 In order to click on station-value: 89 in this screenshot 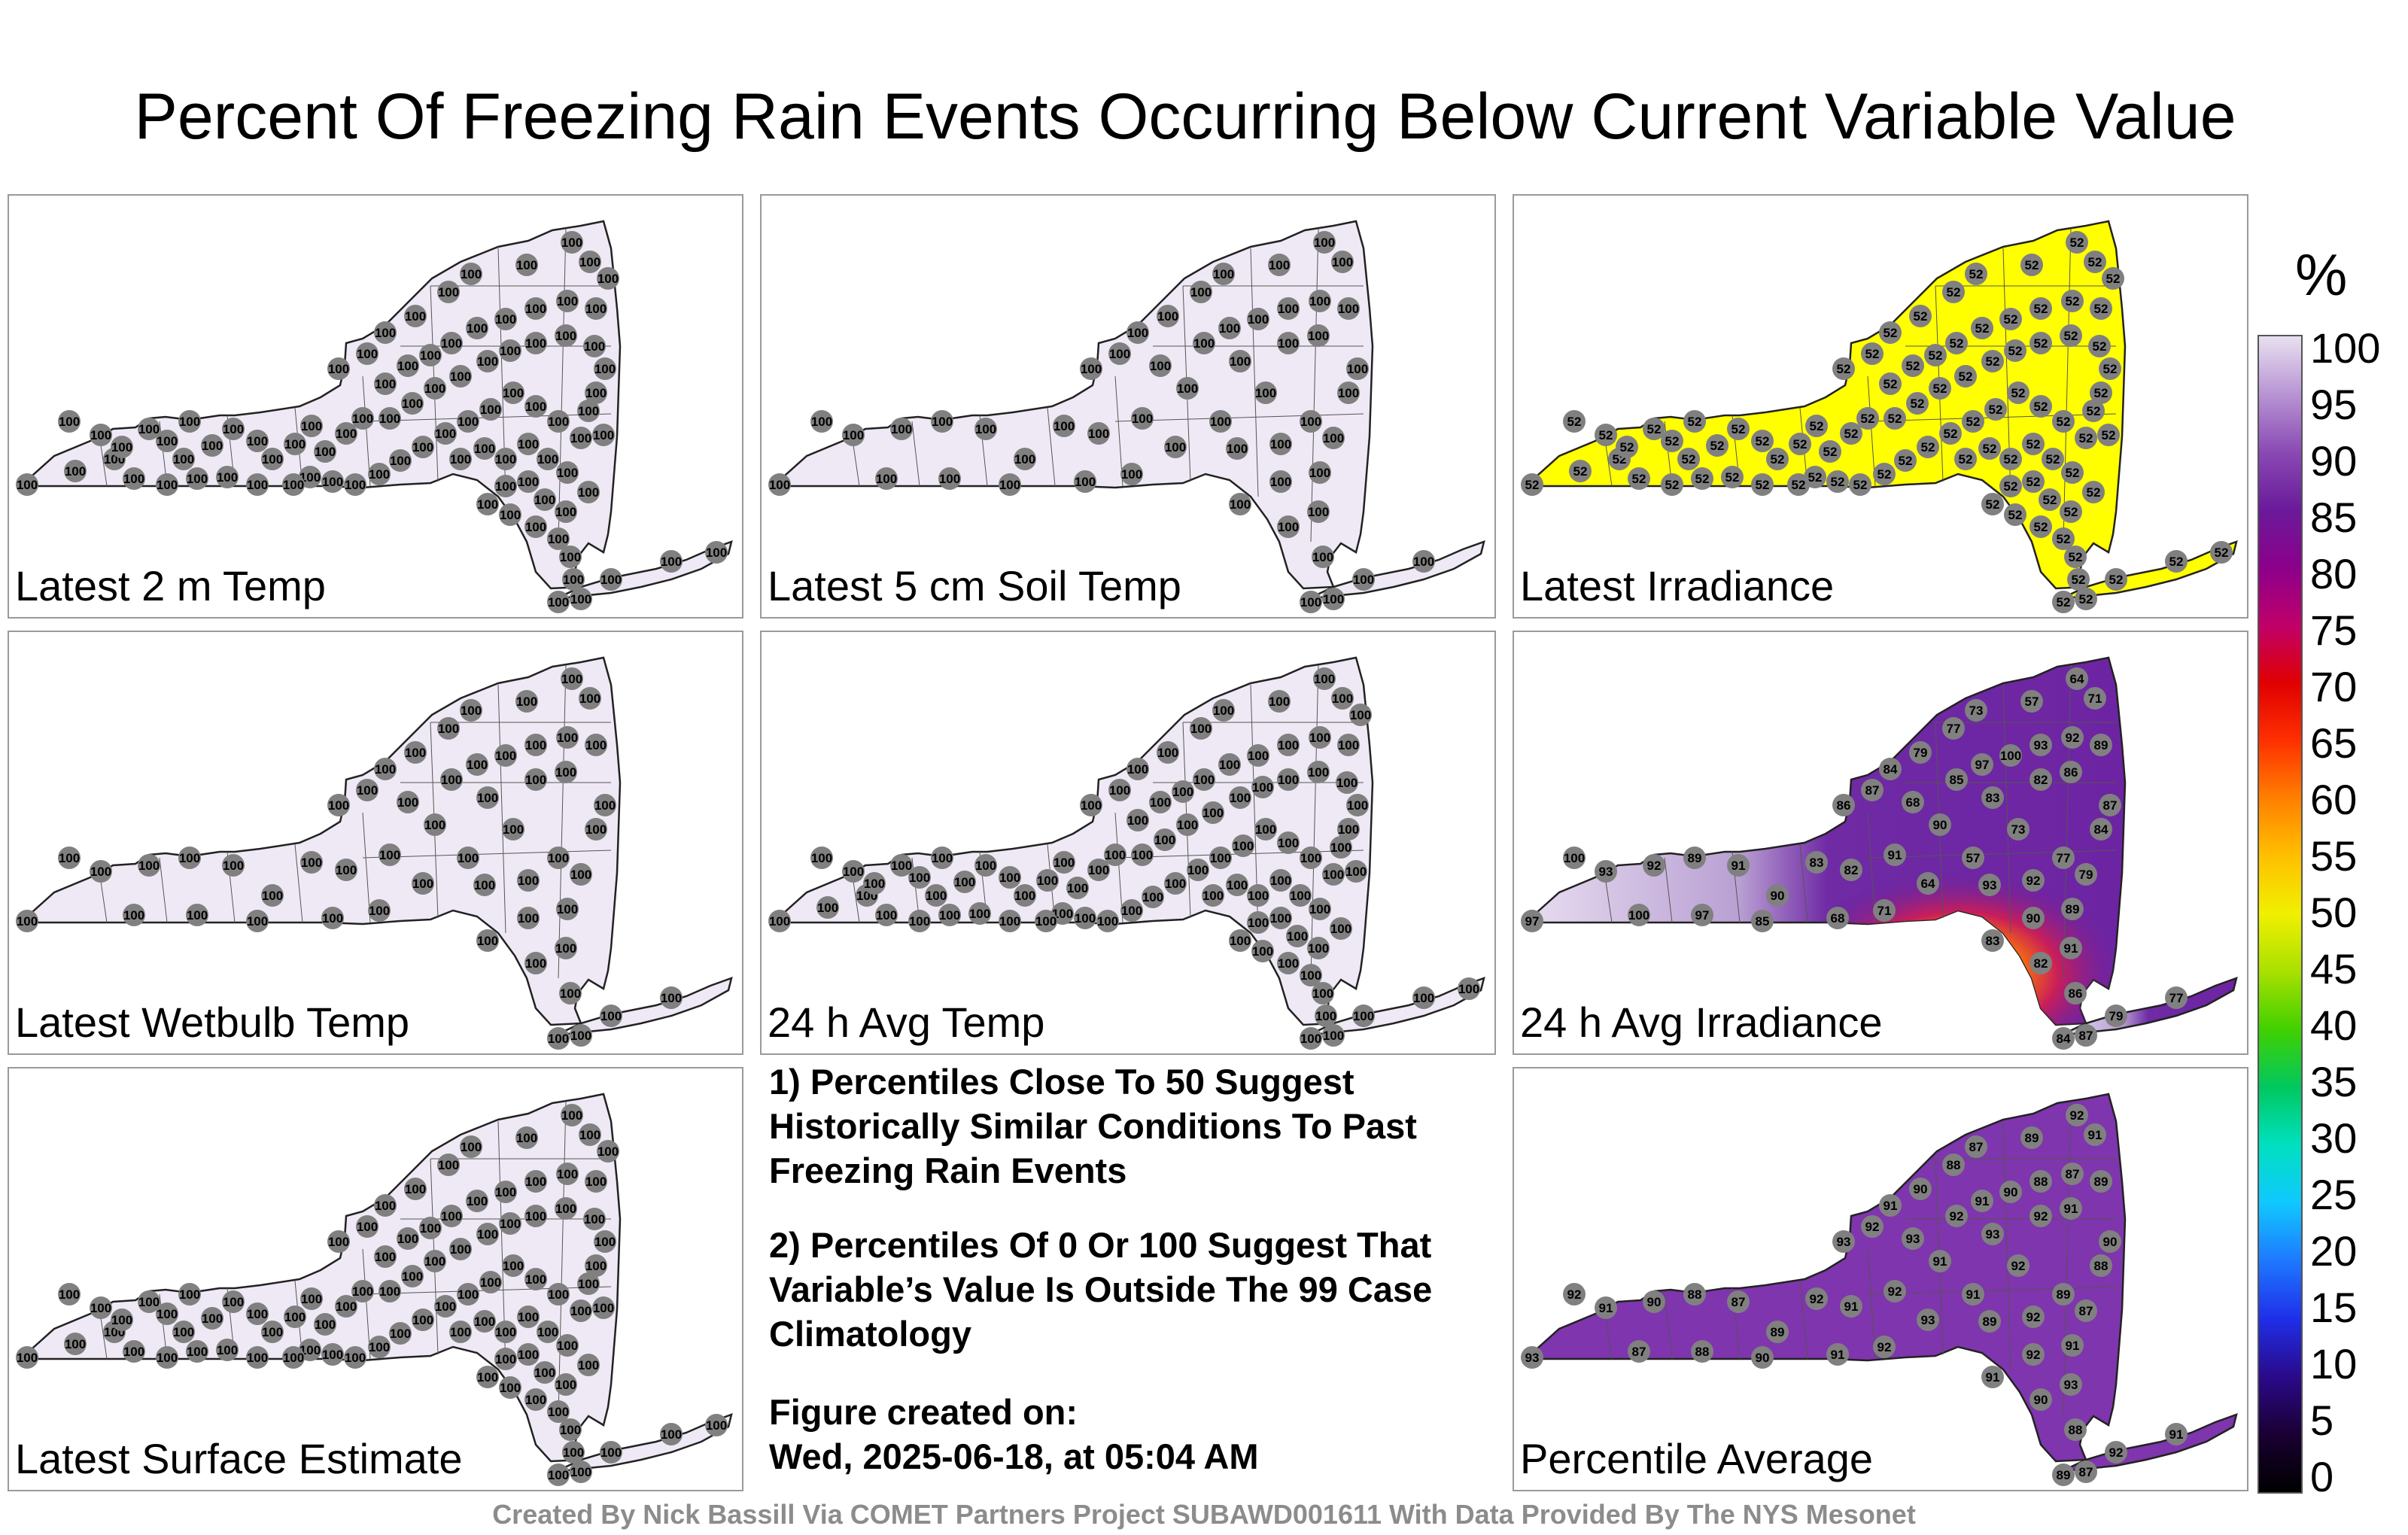, I will do `click(2073, 909)`.